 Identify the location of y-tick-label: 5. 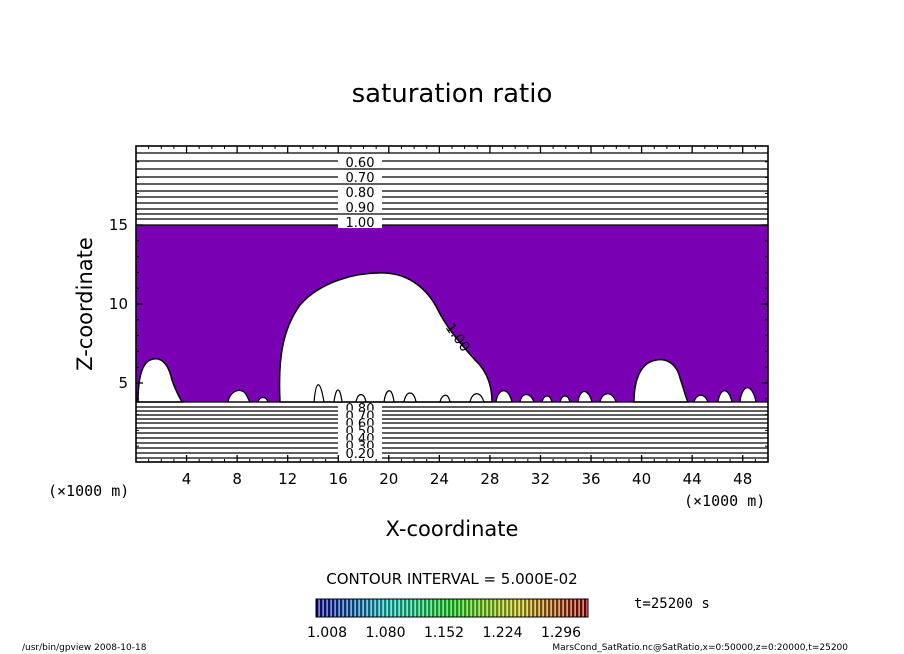
(123, 383).